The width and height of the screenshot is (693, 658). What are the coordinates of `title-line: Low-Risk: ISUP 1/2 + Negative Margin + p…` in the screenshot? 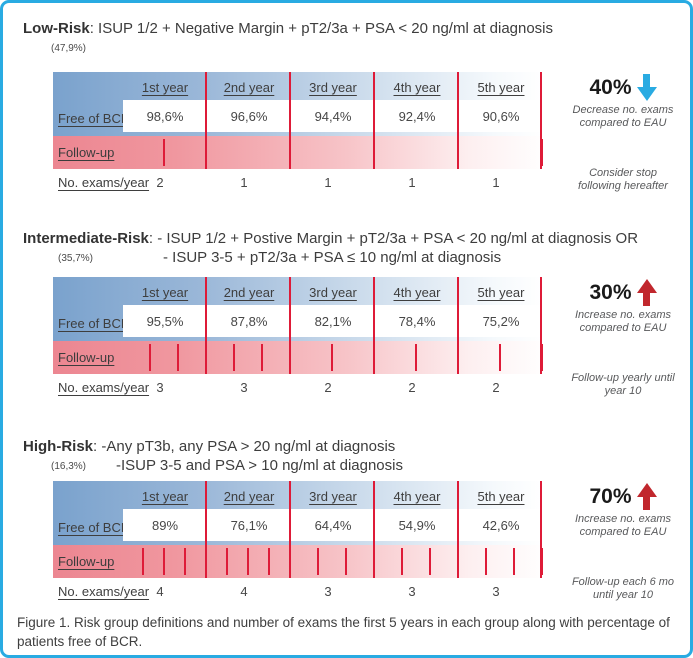 It's located at (356, 28).